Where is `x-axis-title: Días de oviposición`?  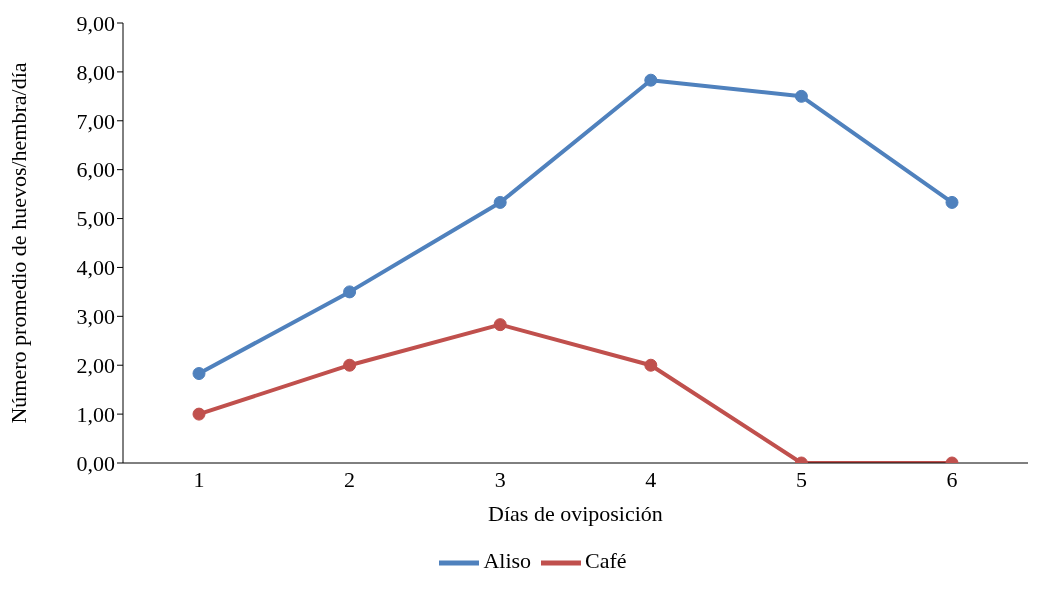
x-axis-title: Días de oviposición is located at coordinates (575, 513).